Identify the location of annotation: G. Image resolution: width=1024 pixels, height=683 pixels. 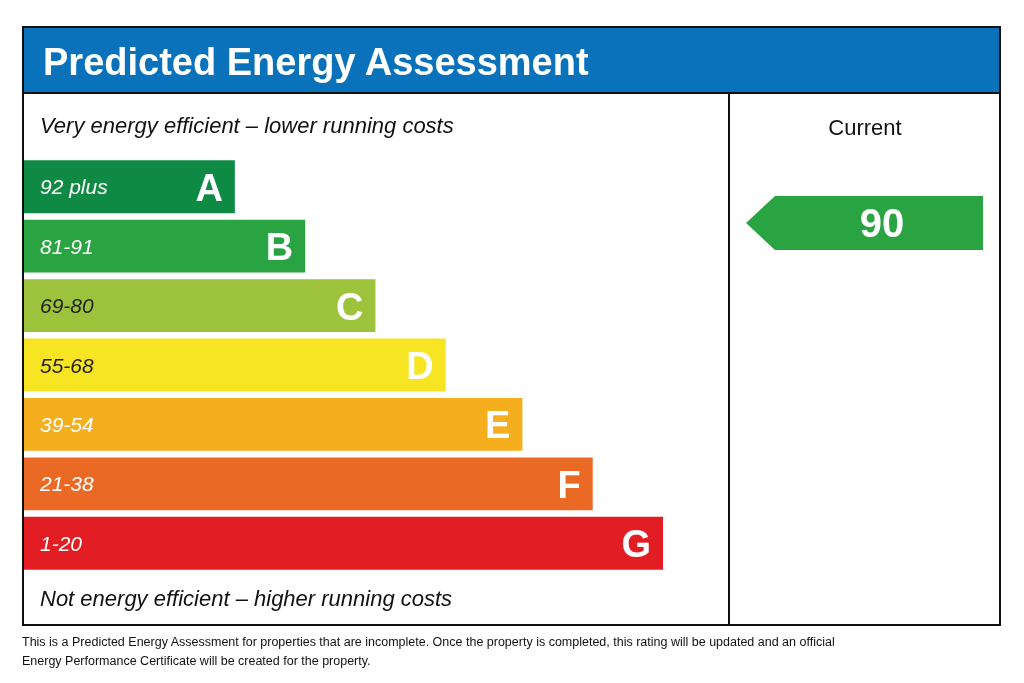
(636, 544).